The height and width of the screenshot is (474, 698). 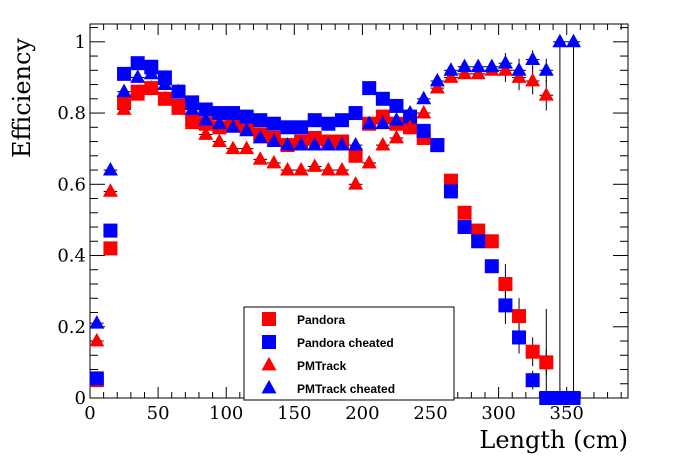 What do you see at coordinates (498, 413) in the screenshot?
I see `x-tick-label: 300` at bounding box center [498, 413].